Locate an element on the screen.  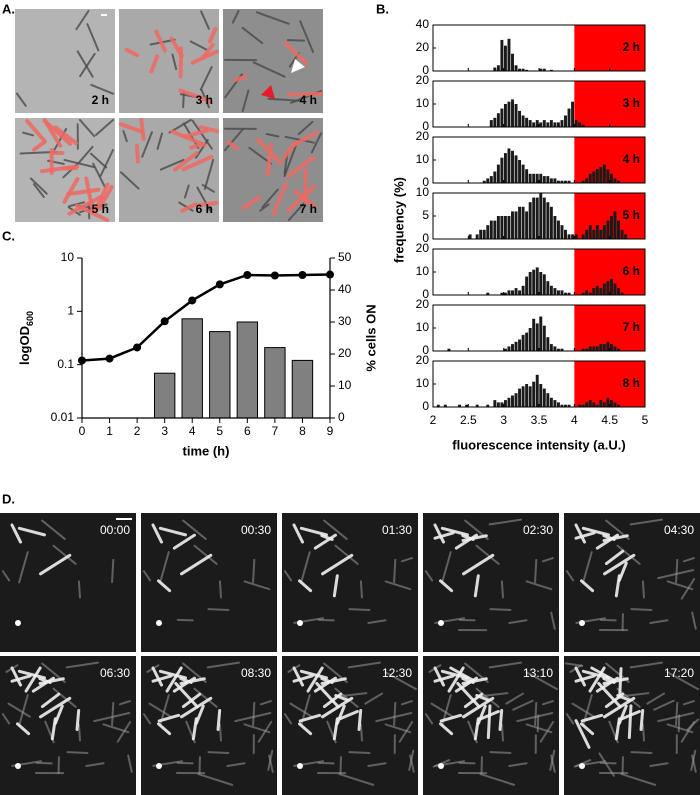
y-tick-label: 0 is located at coordinates (425, 350).